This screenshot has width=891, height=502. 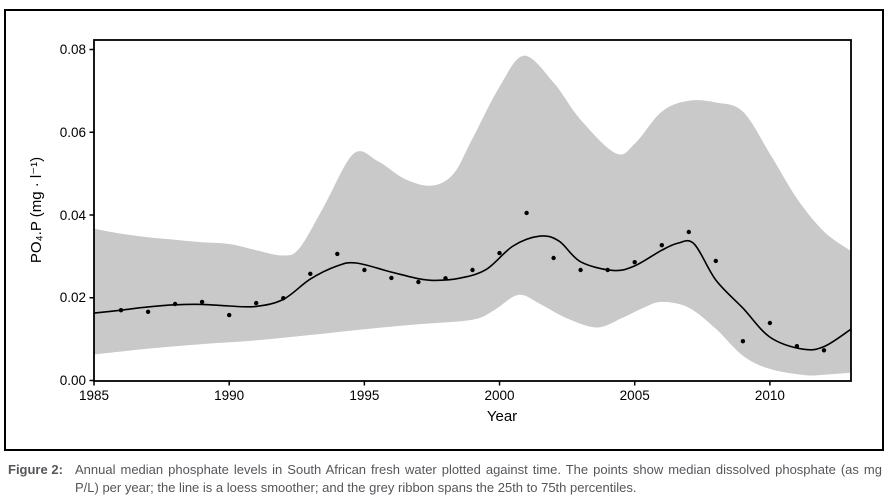 What do you see at coordinates (502, 416) in the screenshot?
I see `x-axis-title: Year` at bounding box center [502, 416].